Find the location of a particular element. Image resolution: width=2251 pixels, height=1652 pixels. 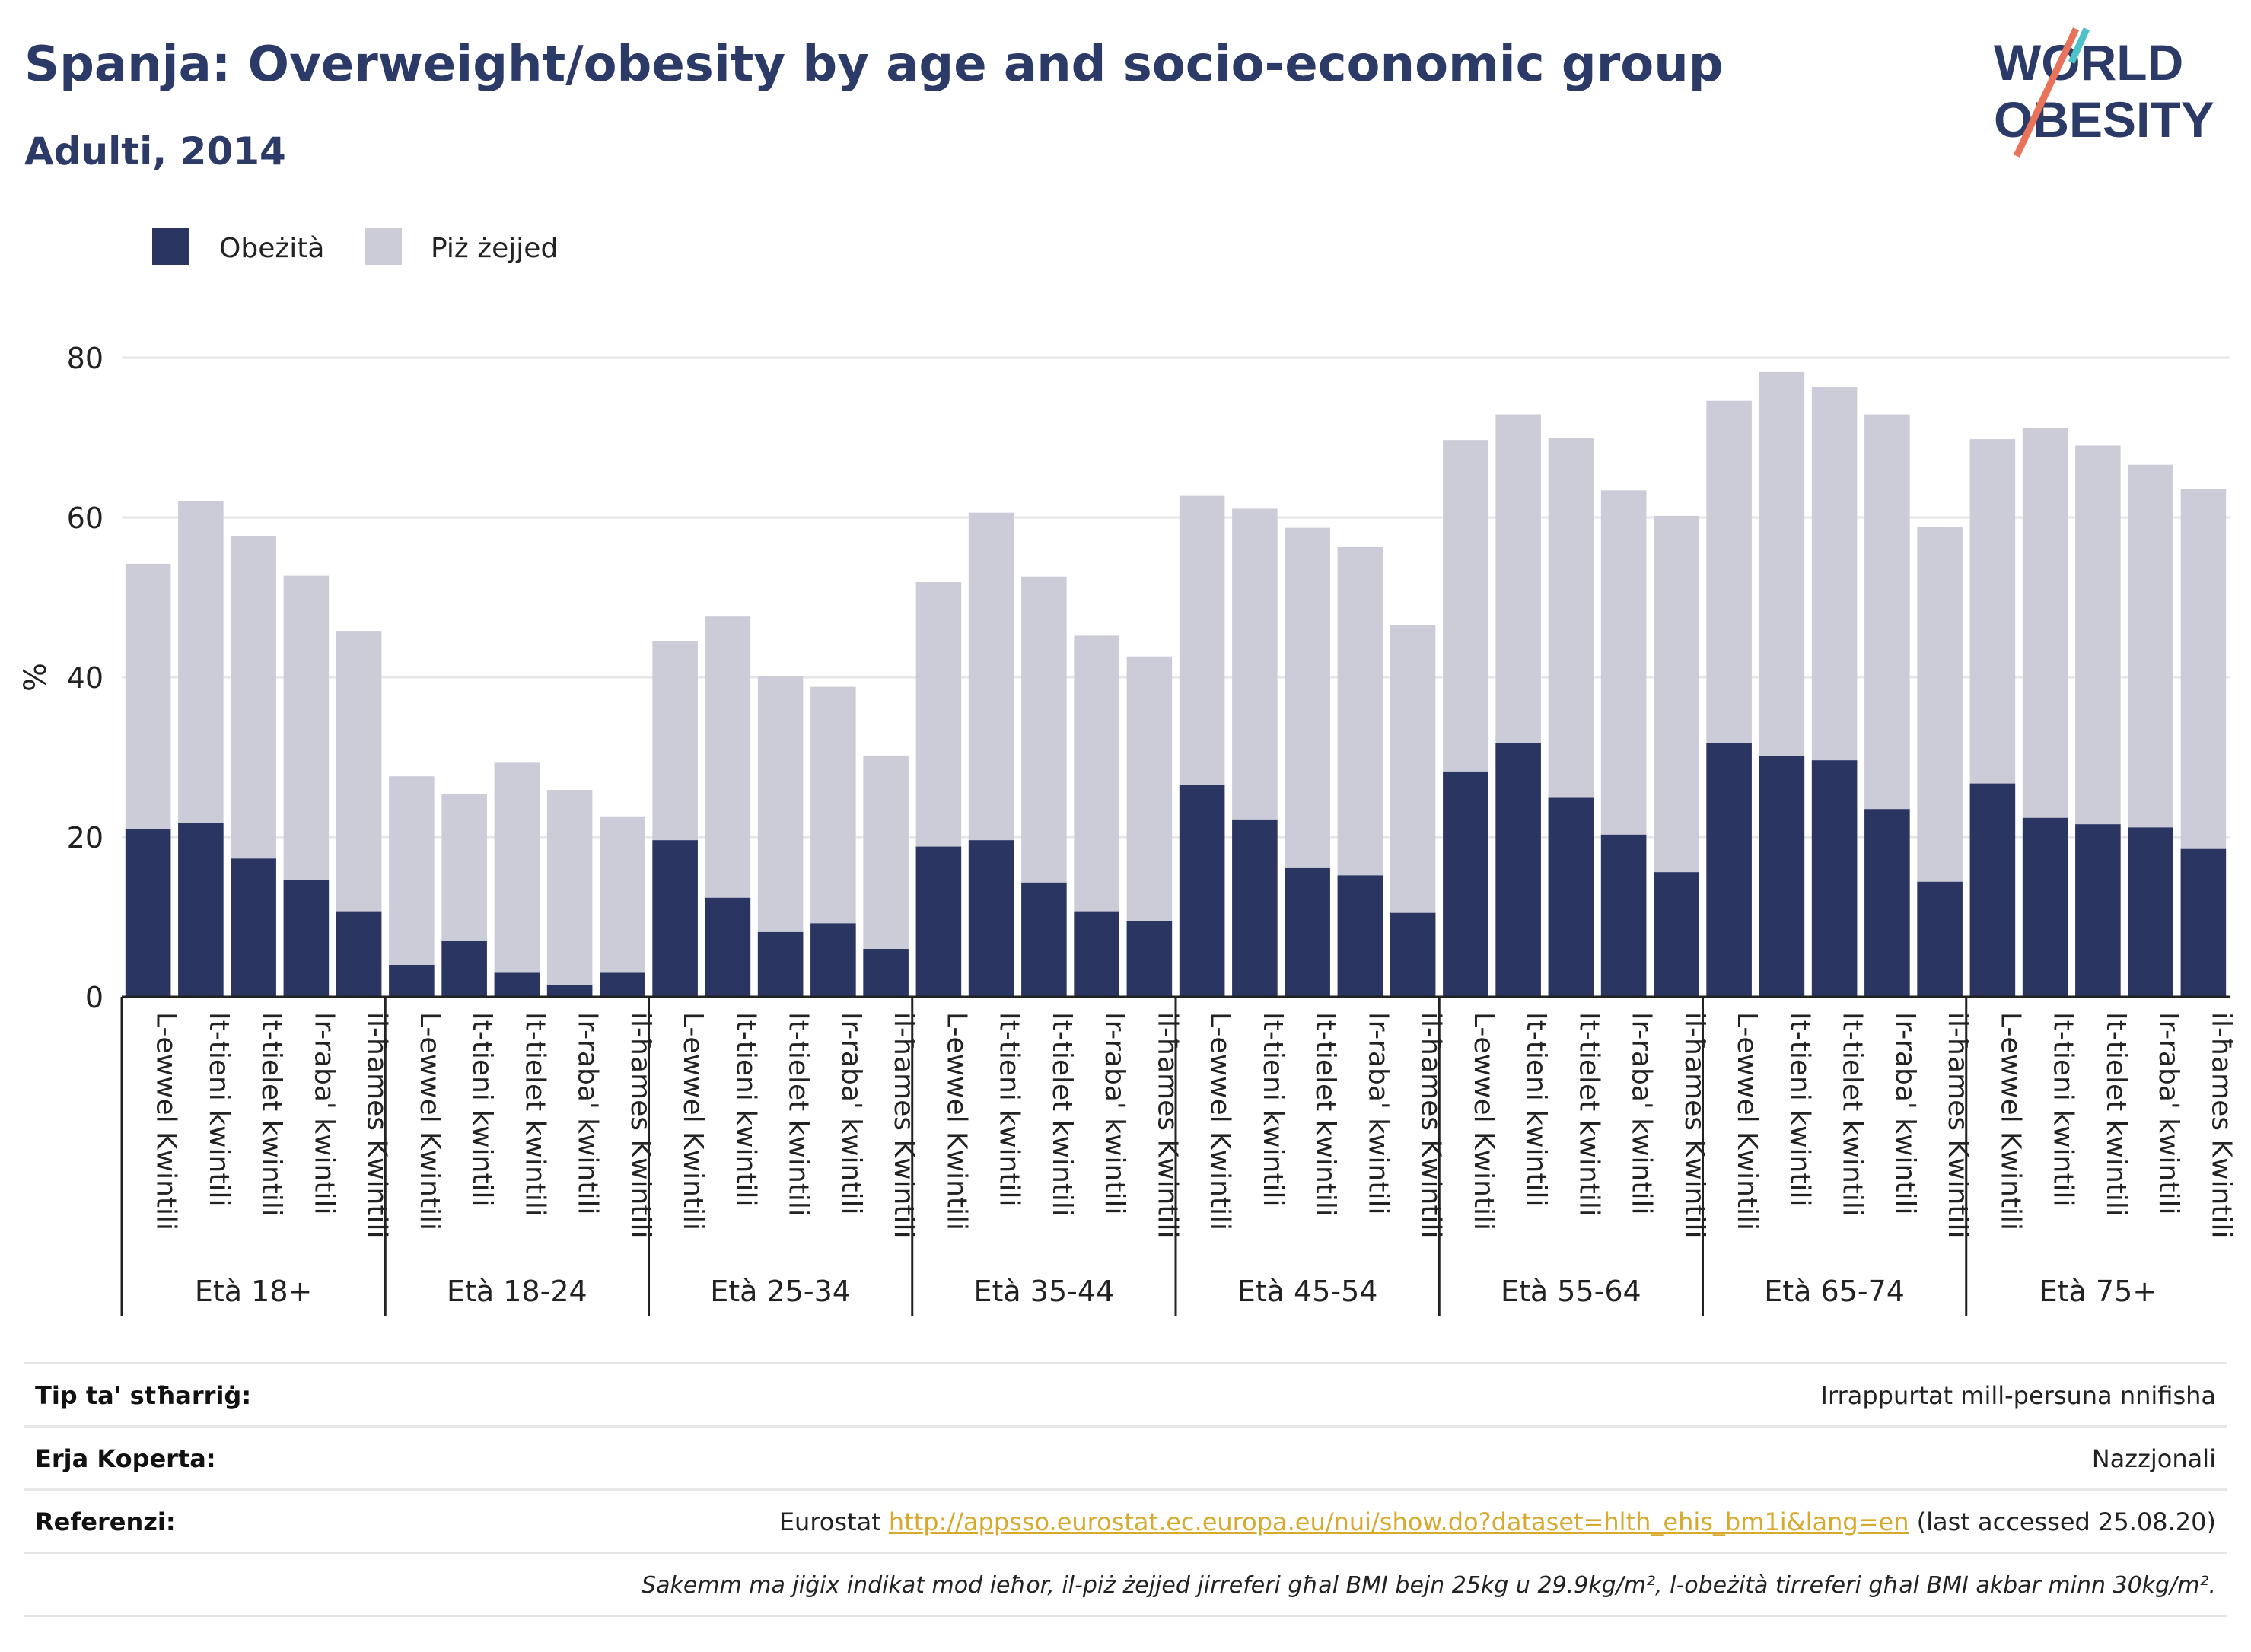

y-axis-label: % is located at coordinates (35, 677).